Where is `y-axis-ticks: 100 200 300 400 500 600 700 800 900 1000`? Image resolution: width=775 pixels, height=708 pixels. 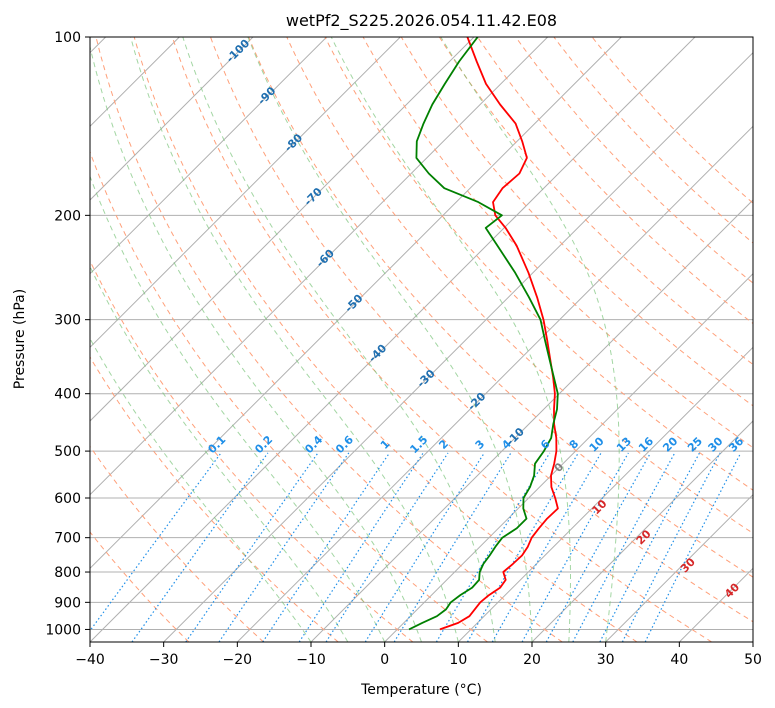
y-axis-ticks: 100 200 300 400 500 600 700 800 900 1000 is located at coordinates (67, 334).